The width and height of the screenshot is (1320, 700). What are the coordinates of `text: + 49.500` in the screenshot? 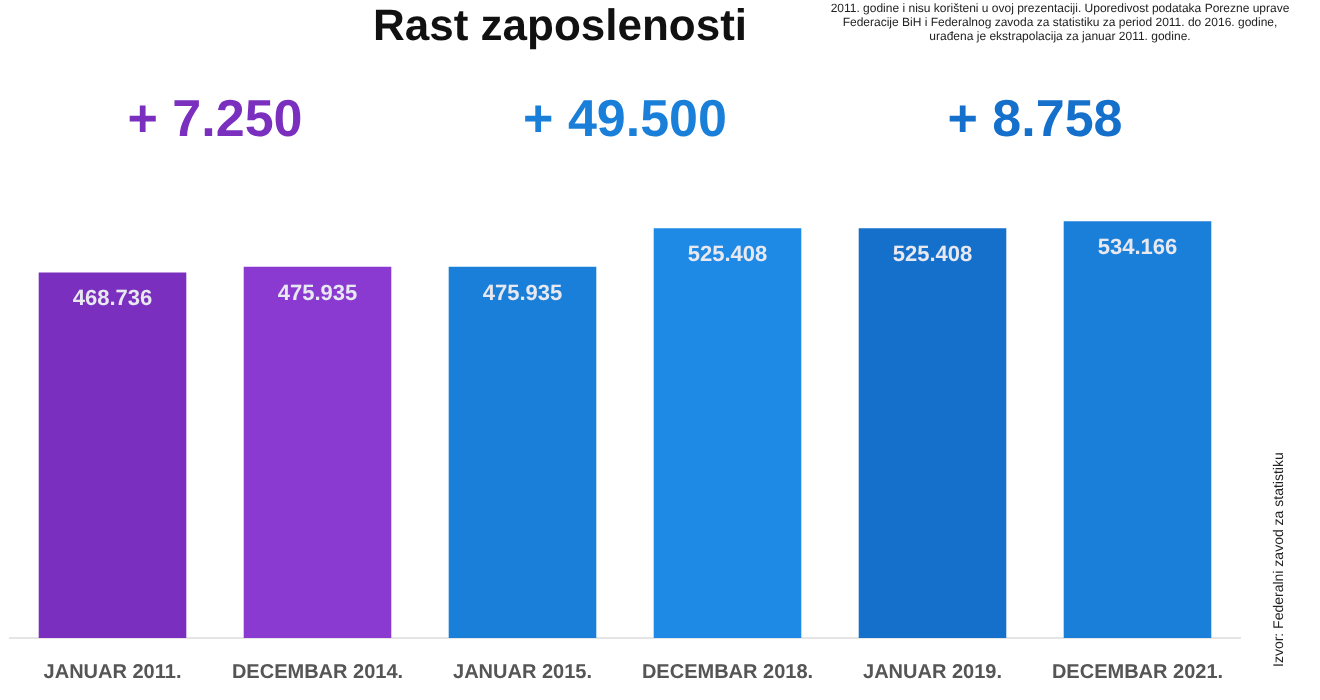 It's located at (625, 118).